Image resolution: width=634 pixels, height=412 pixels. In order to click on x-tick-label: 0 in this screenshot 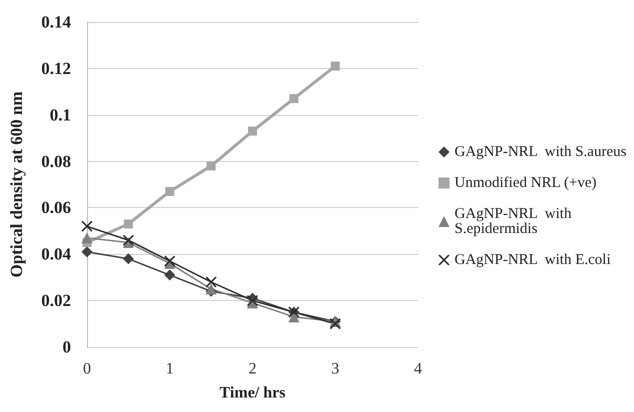, I will do `click(87, 369)`.